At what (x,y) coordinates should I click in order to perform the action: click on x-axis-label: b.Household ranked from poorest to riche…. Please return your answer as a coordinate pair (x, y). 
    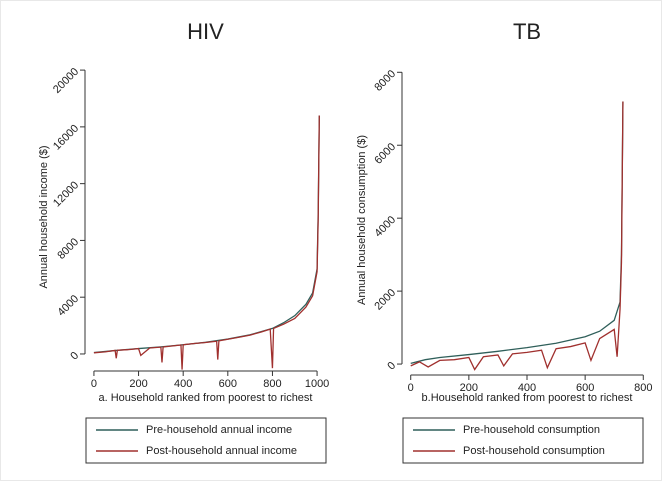
    Looking at the image, I should click on (527, 398).